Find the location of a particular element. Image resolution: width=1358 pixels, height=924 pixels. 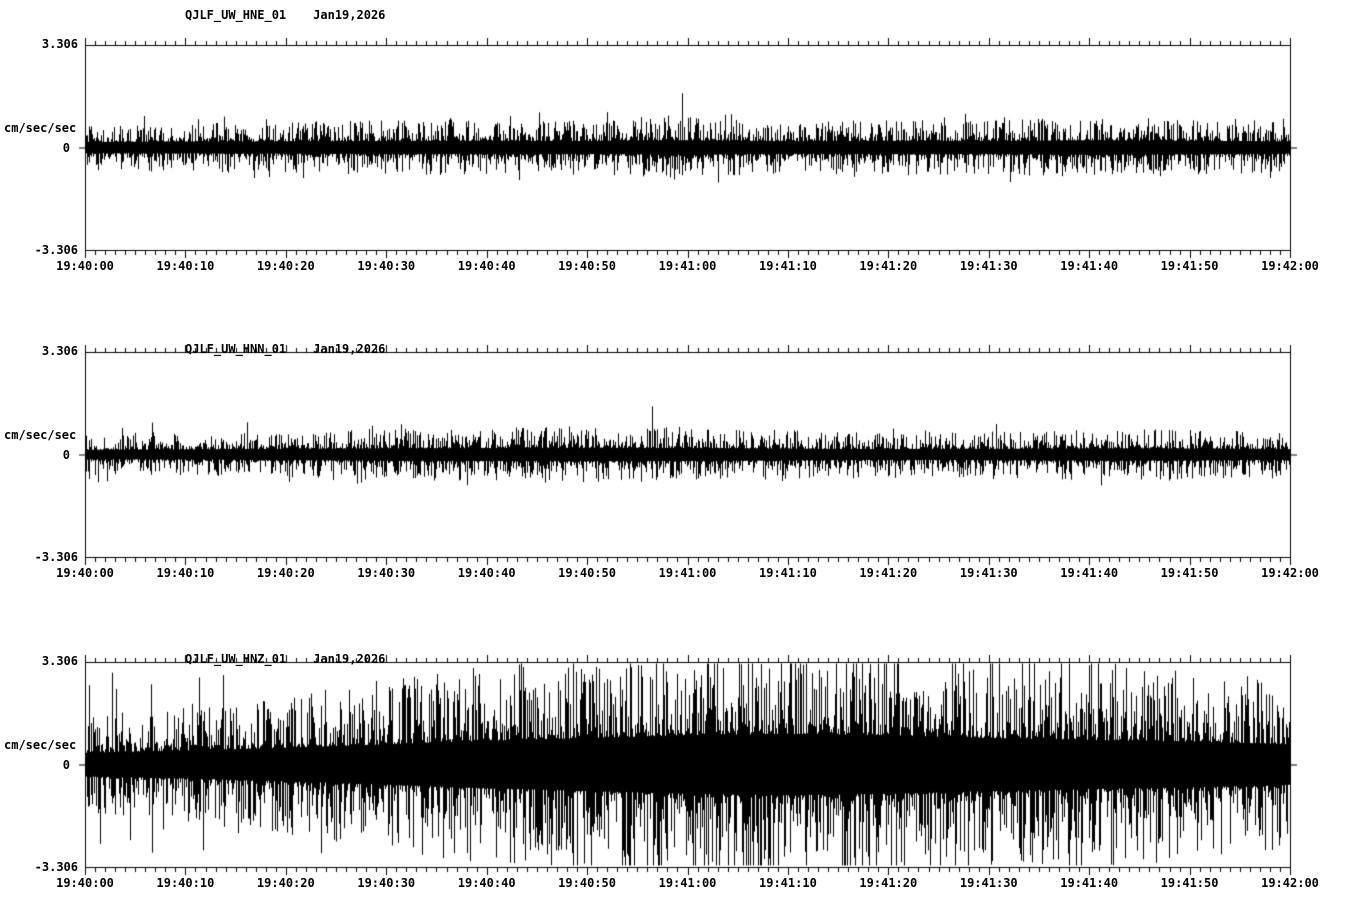

trace-date: Jan19,2026 is located at coordinates (349, 15).